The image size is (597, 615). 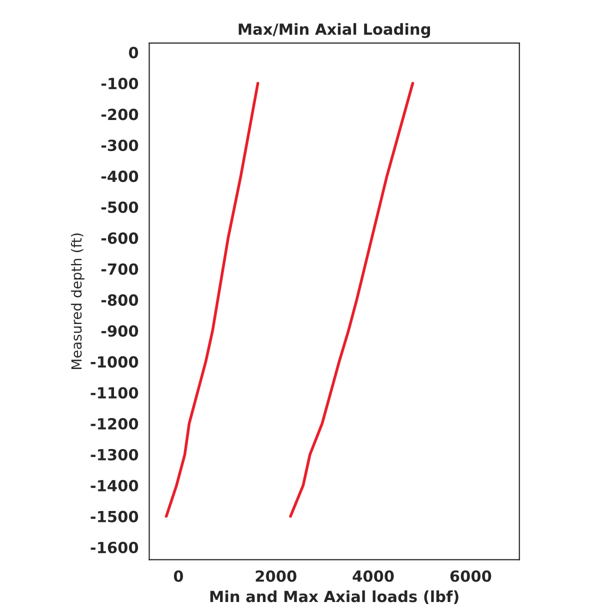 I want to click on y-tick-label: -1200, so click(x=114, y=424).